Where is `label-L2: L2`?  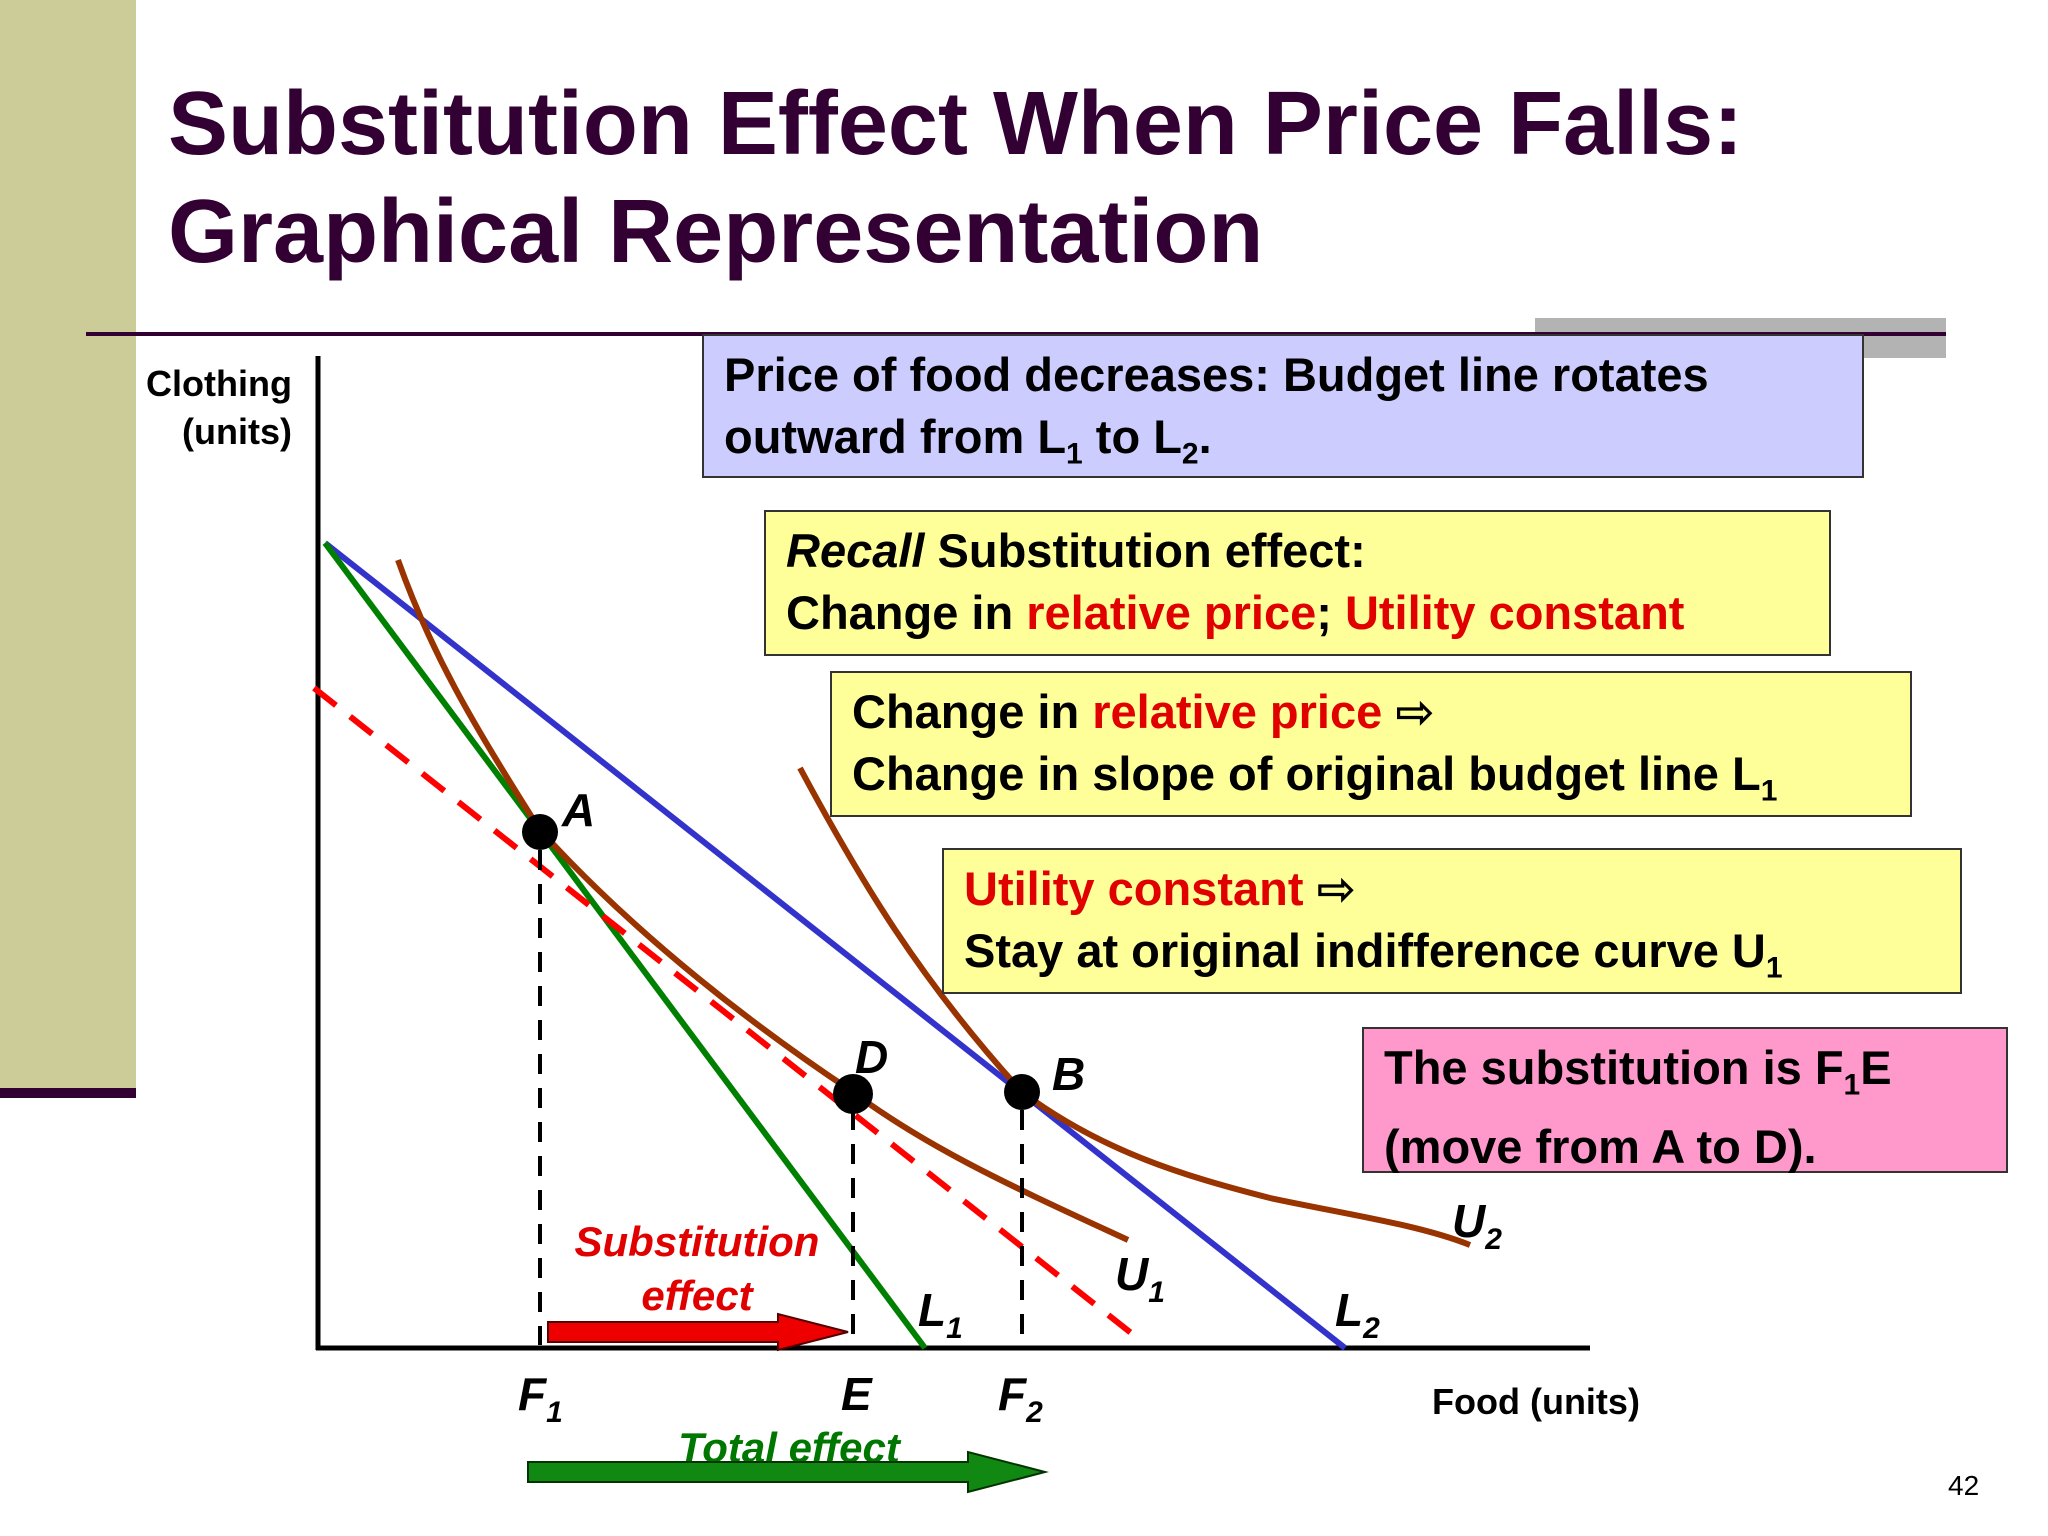
label-L2: L2 is located at coordinates (1357, 1314).